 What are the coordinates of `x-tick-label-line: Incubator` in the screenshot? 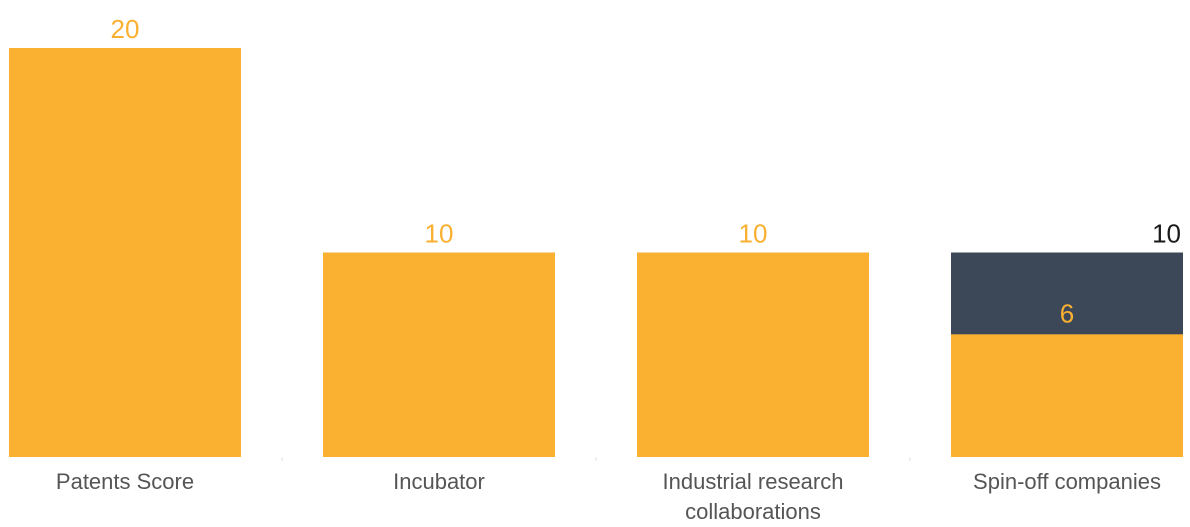 It's located at (439, 481).